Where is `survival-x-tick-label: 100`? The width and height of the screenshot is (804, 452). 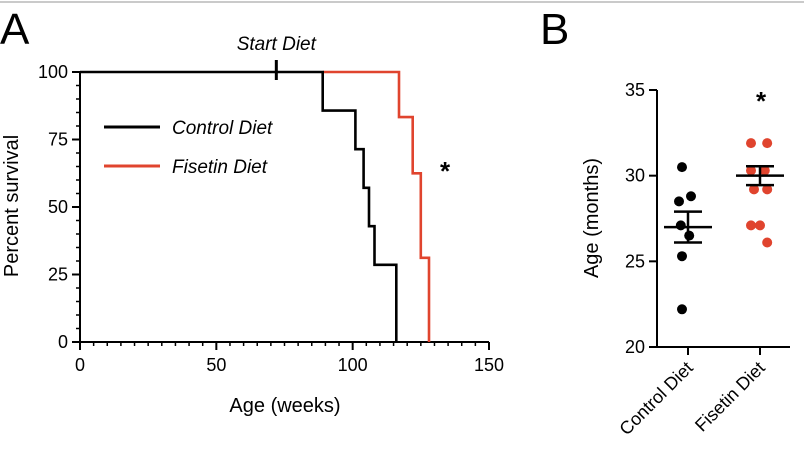
survival-x-tick-label: 100 is located at coordinates (353, 365).